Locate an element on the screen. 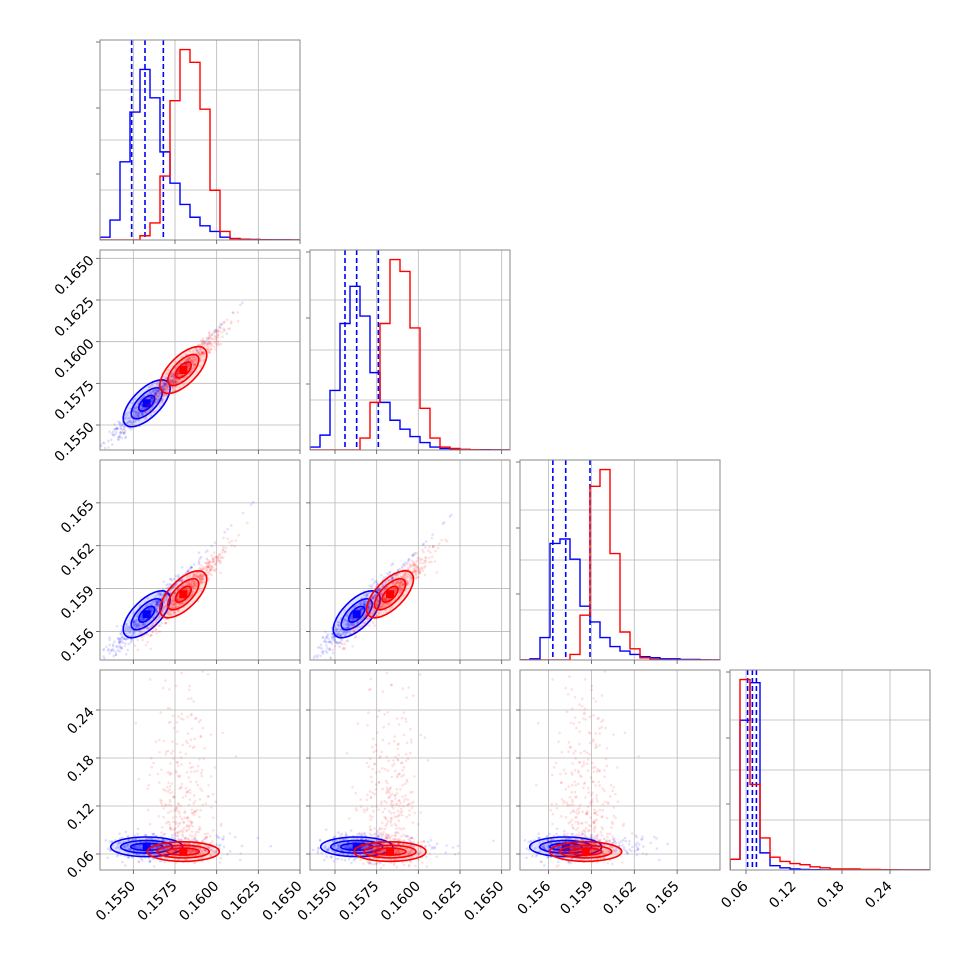 Image resolution: width=970 pixels, height=970 pixels. y-tick-label: 0.162 is located at coordinates (78, 560).